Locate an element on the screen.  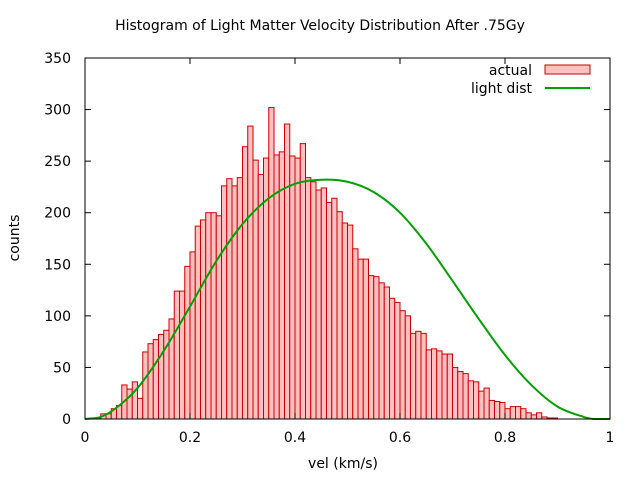
y-tick-label: 250 is located at coordinates (57, 162).